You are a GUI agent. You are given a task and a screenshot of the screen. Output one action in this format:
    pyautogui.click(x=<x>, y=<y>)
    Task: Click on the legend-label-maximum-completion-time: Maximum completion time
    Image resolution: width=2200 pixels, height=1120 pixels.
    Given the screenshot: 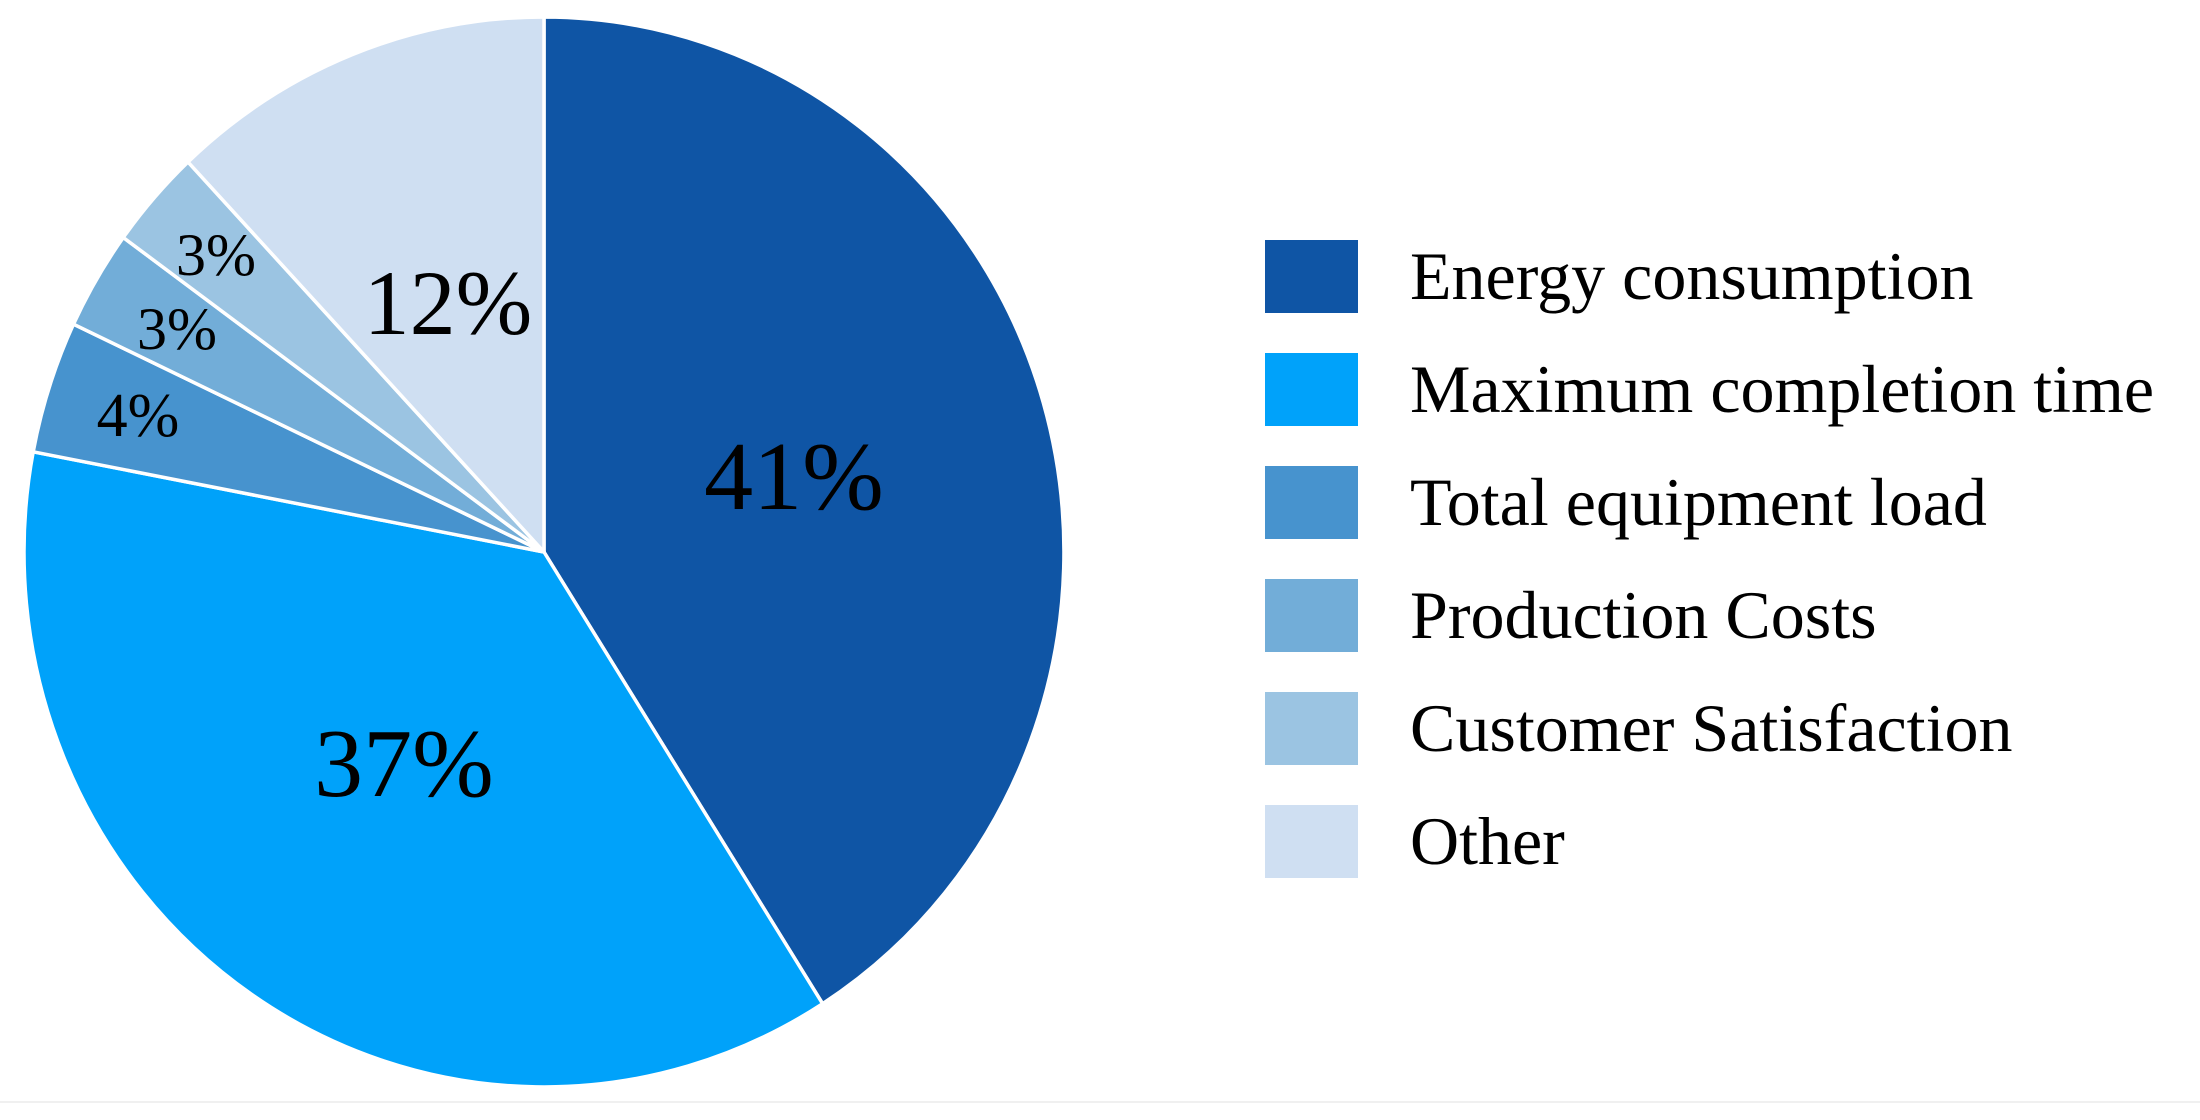 What is the action you would take?
    pyautogui.click(x=1782, y=389)
    